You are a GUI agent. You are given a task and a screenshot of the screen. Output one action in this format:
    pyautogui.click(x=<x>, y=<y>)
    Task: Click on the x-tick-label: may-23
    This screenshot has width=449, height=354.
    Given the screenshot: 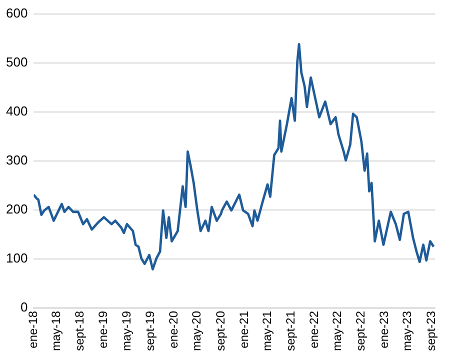 What is the action you would take?
    pyautogui.click(x=407, y=330)
    